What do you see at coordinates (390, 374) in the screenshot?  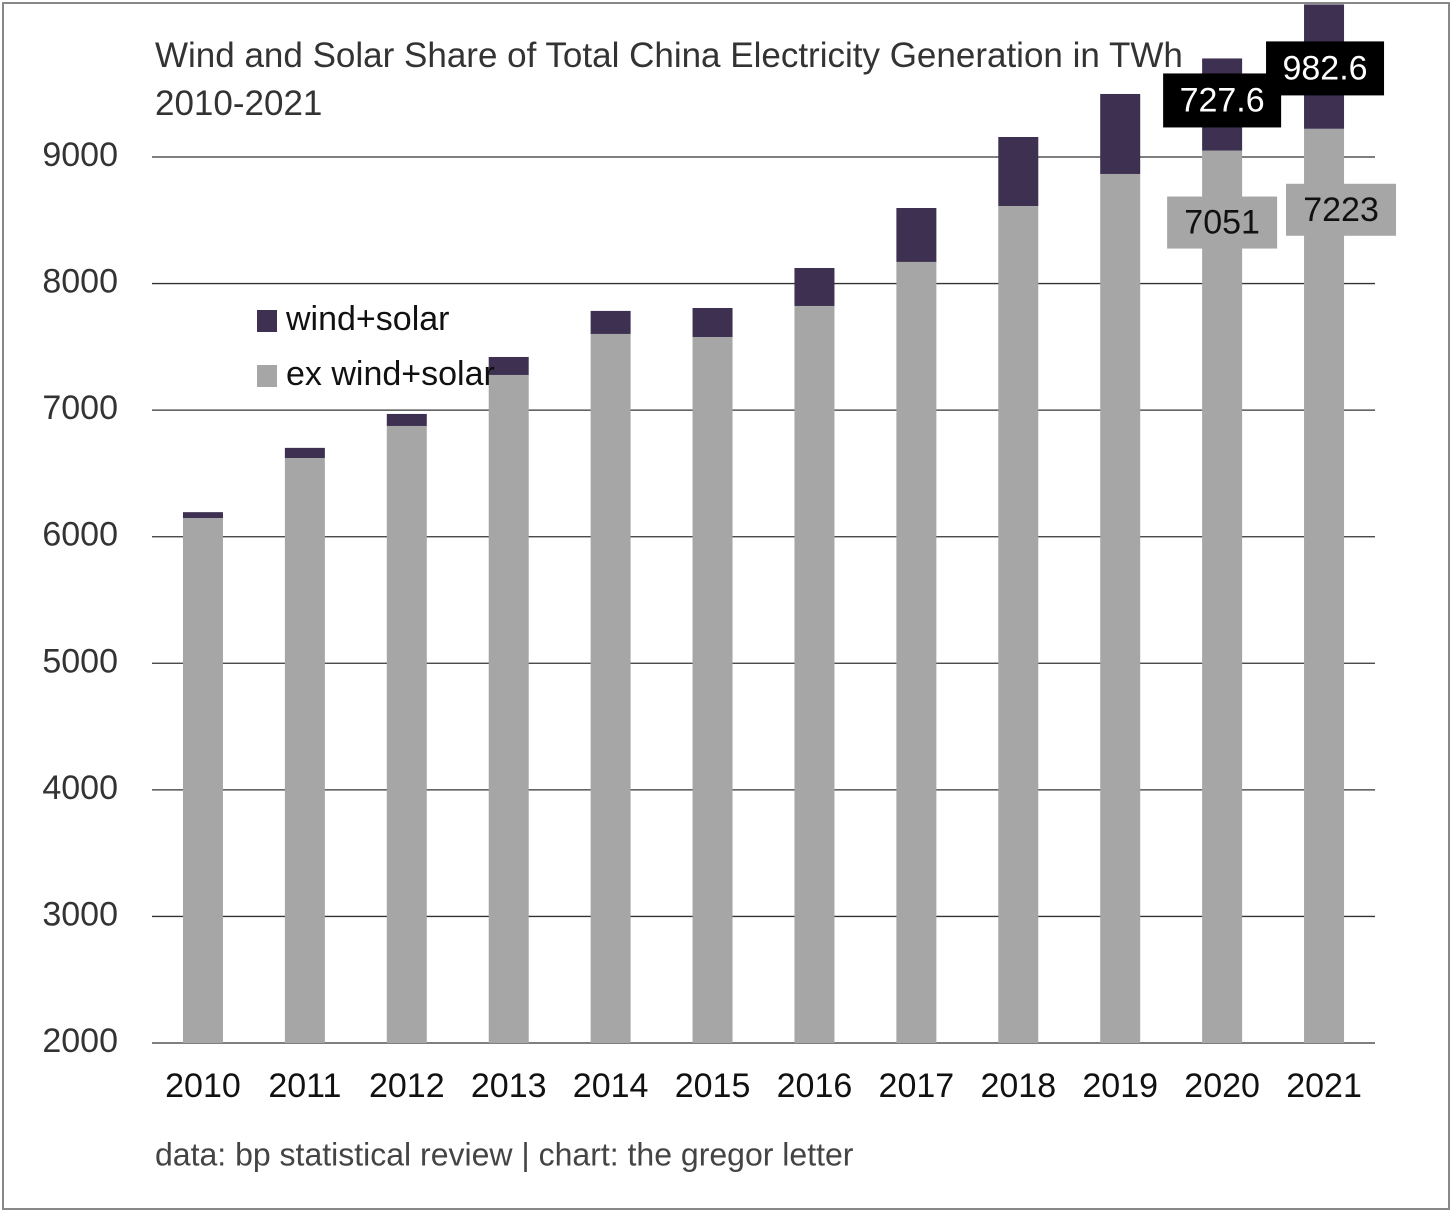 I see `legend-label: ex wind+solar` at bounding box center [390, 374].